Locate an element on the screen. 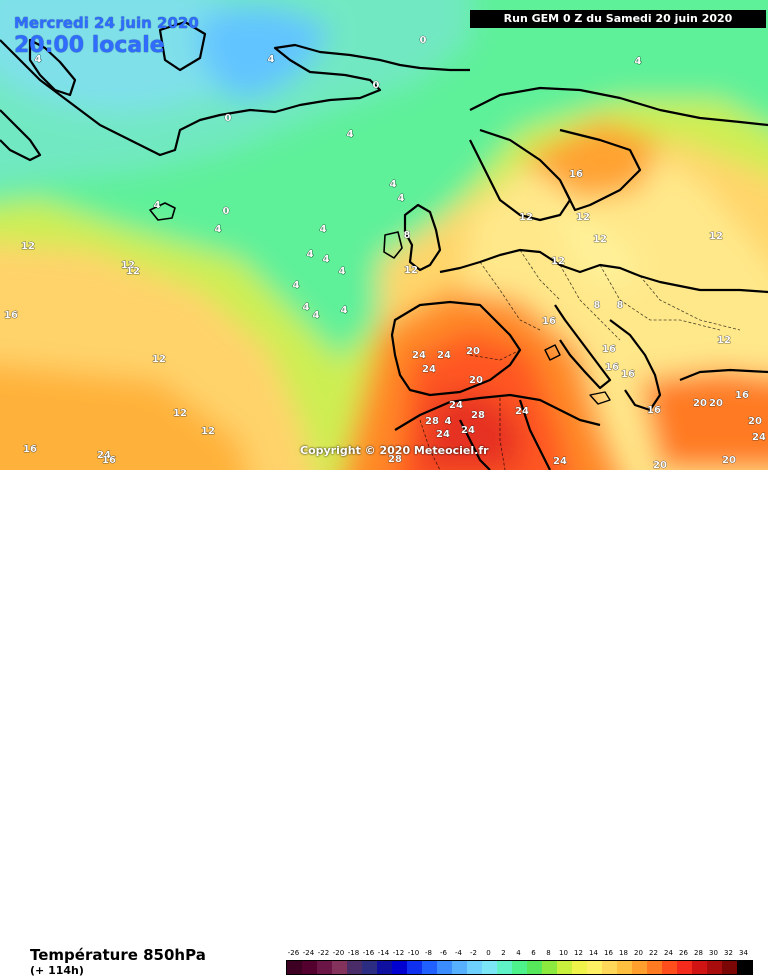 Image resolution: width=768 pixels, height=977 pixels. valid-time: 20:00 locale is located at coordinates (89, 45).